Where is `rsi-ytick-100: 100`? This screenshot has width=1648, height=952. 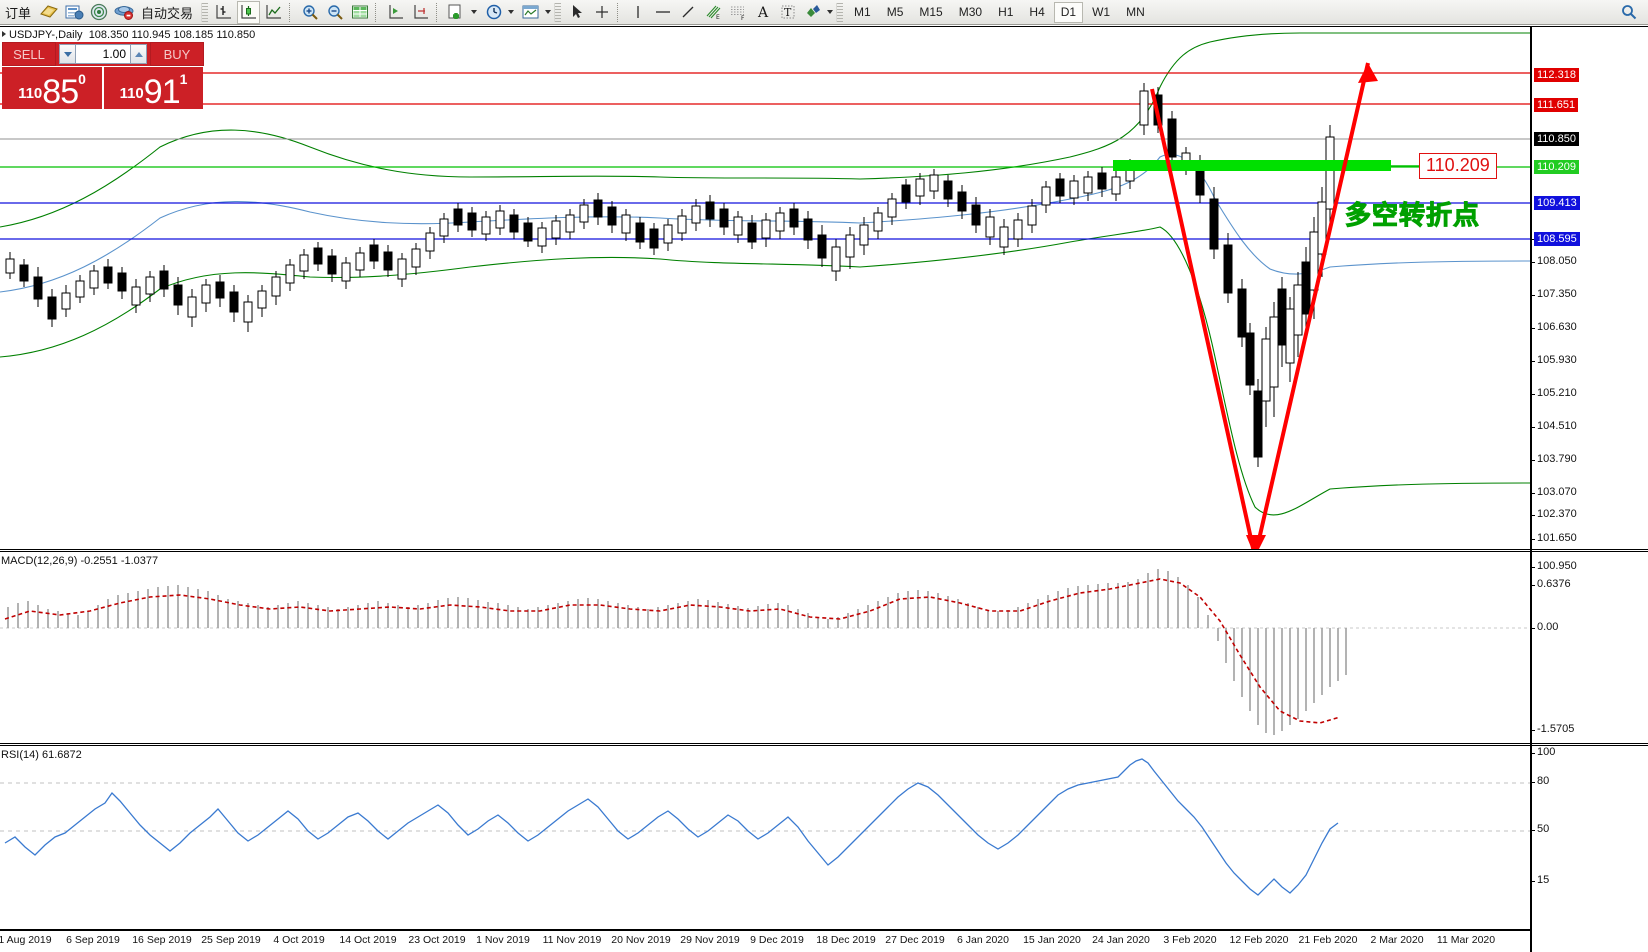
rsi-ytick-100: 100 is located at coordinates (1543, 752).